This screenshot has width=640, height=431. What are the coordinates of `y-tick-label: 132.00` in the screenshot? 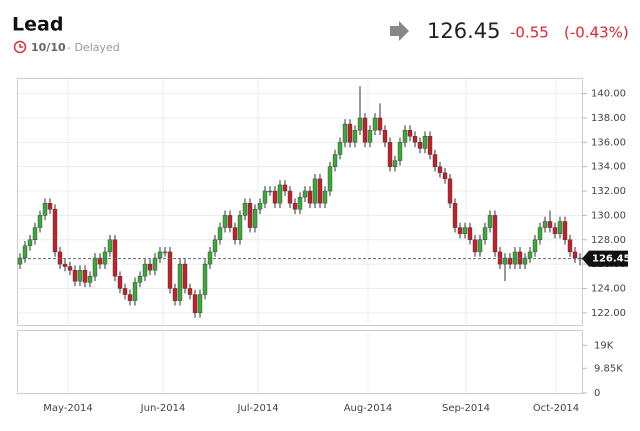 It's located at (608, 191).